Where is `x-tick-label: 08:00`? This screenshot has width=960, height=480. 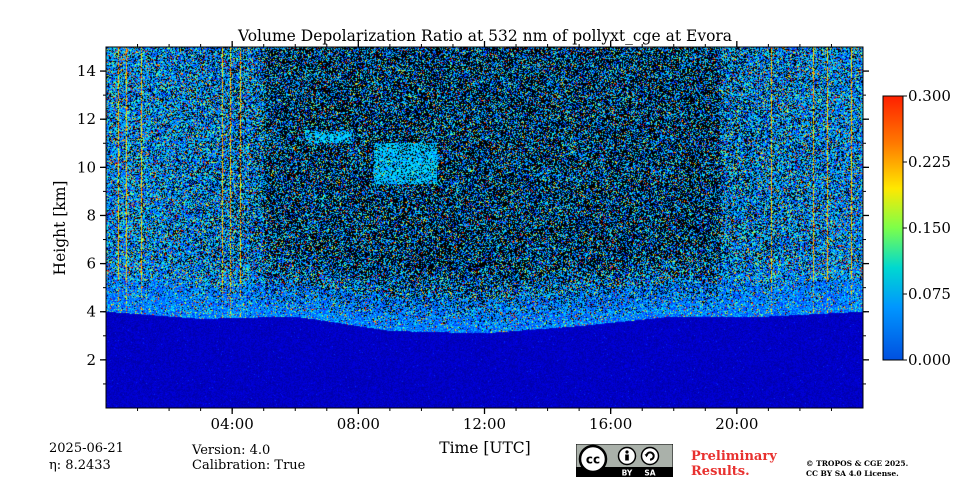 x-tick-label: 08:00 is located at coordinates (358, 424).